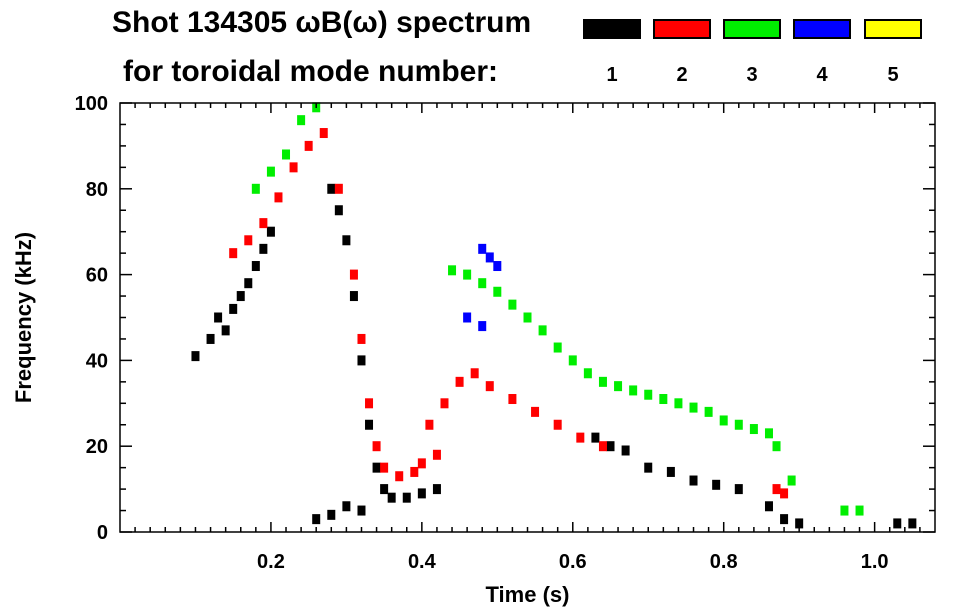 This screenshot has height=615, width=963. What do you see at coordinates (310, 71) in the screenshot?
I see `chart-title-line2: for toroidal mode number:` at bounding box center [310, 71].